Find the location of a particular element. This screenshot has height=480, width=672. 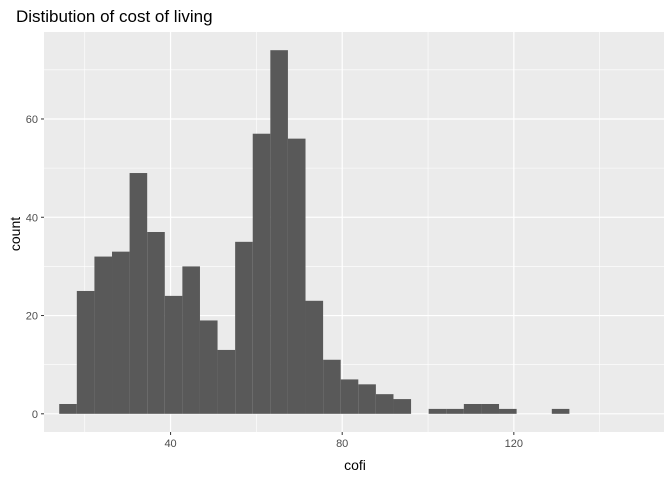

y-tick-label: 0 is located at coordinates (35, 415).